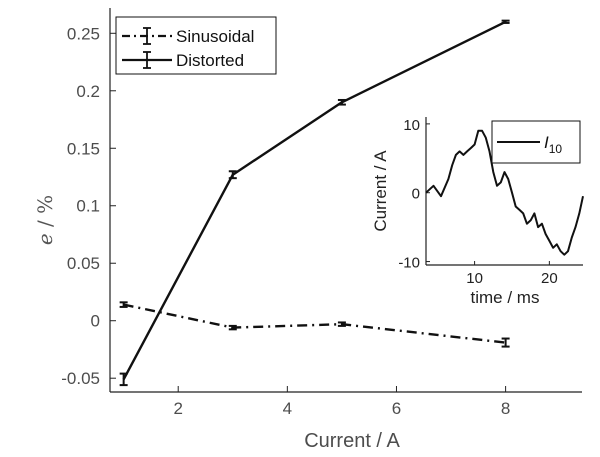 The image size is (600, 457). I want to click on main-y-tick-label: -0.05, so click(80, 378).